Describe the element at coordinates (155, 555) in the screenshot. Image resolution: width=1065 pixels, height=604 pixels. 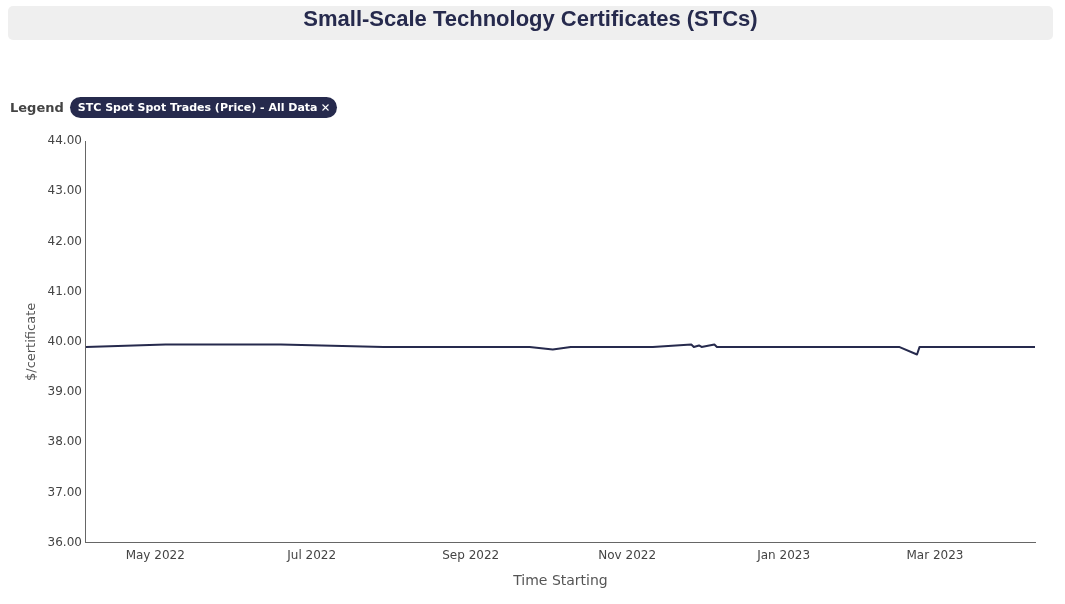
I see `x-tick-label: May 2022` at that location.